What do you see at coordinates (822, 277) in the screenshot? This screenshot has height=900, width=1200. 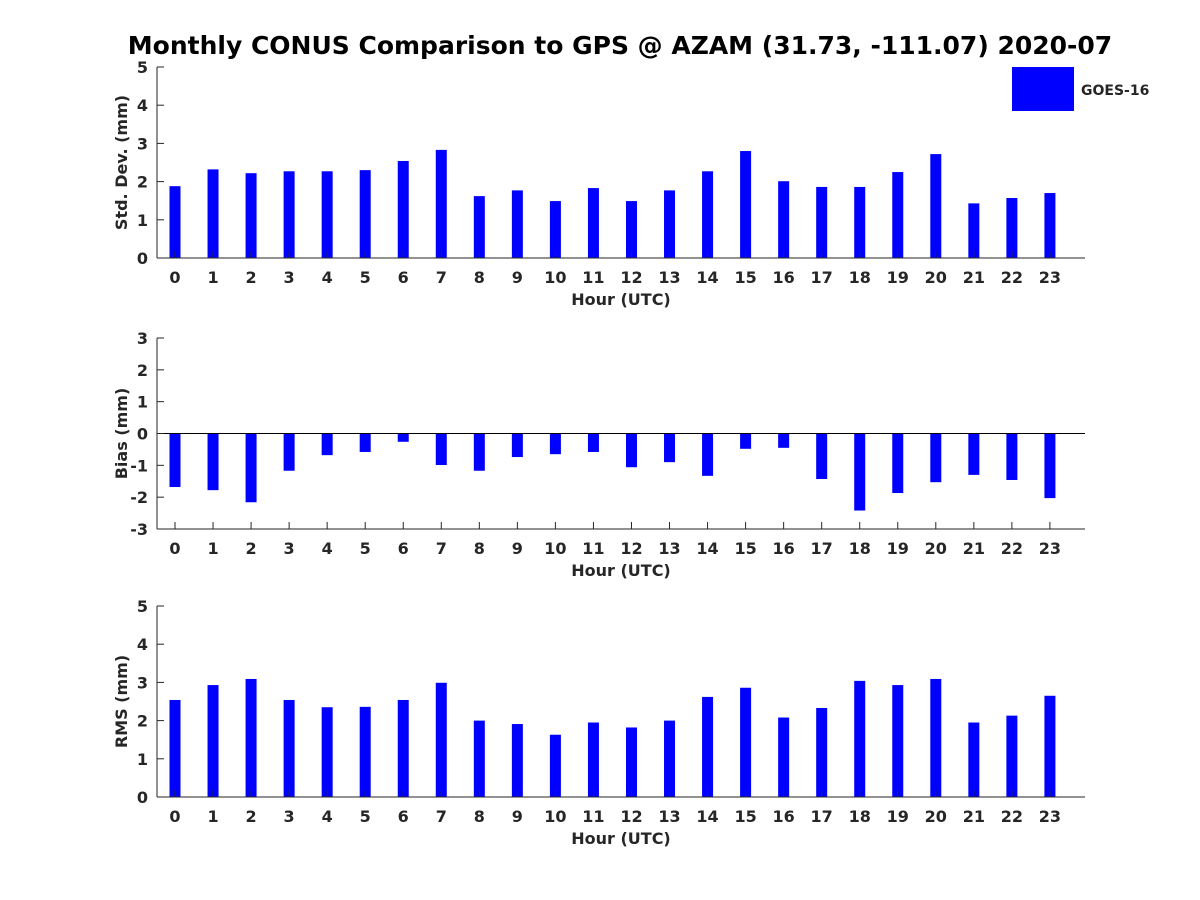 I see `std-xtick-label: 17` at bounding box center [822, 277].